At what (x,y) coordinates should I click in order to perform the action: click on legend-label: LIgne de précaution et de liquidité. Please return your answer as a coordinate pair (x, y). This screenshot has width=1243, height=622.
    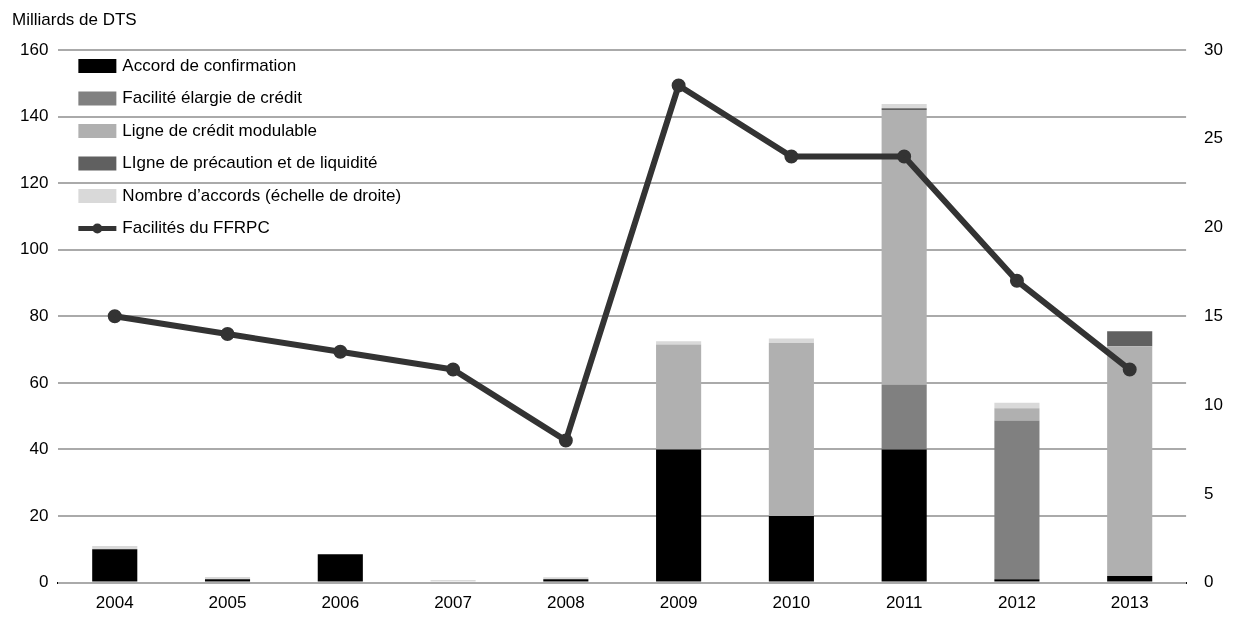
    Looking at the image, I should click on (250, 163).